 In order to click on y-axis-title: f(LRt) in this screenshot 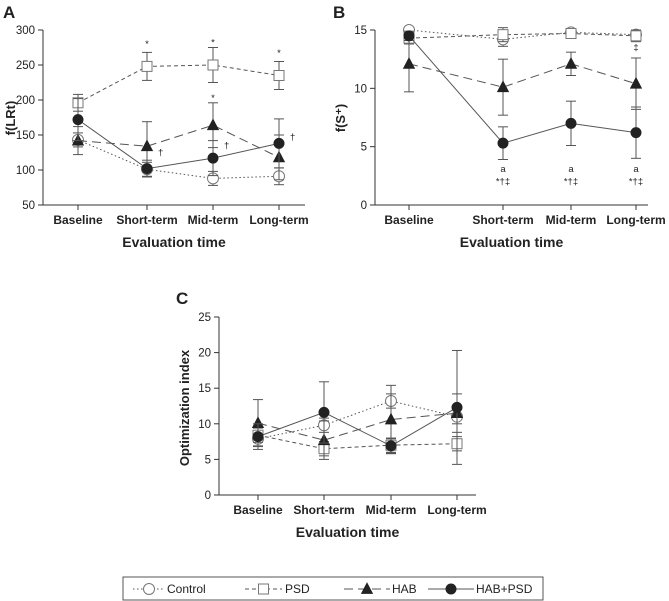, I will do `click(10, 118)`.